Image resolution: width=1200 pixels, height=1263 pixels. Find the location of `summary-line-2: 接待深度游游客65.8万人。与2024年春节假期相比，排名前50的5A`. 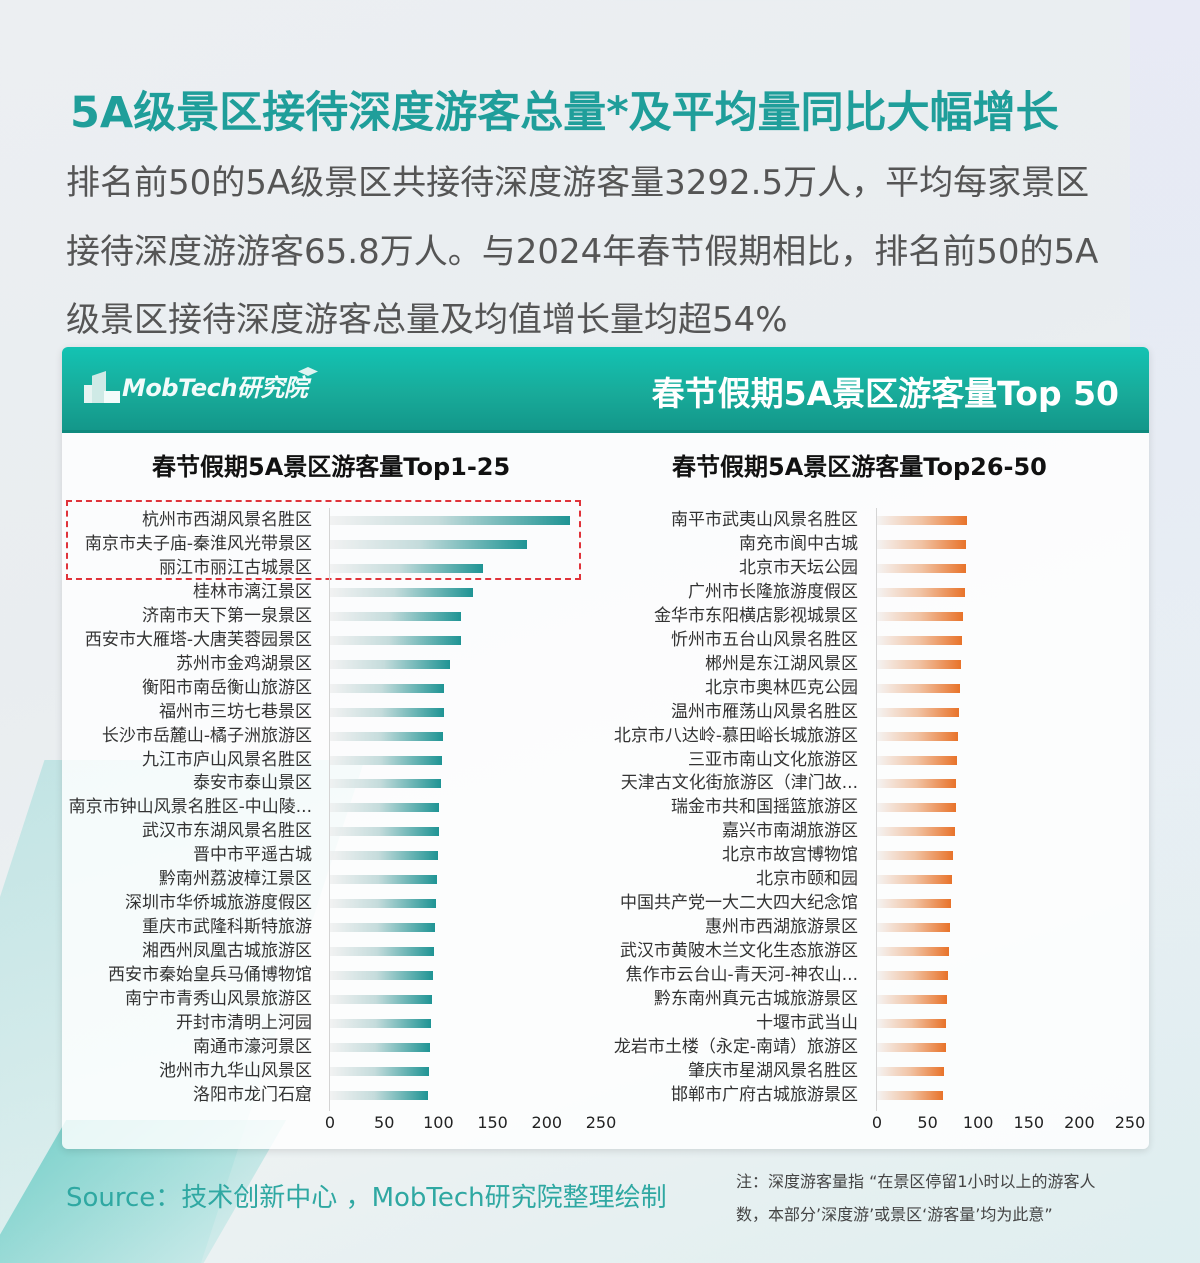

summary-line-2: 接待深度游游客65.8万人。与2024年春节假期相比，排名前50的5A is located at coordinates (582, 252).